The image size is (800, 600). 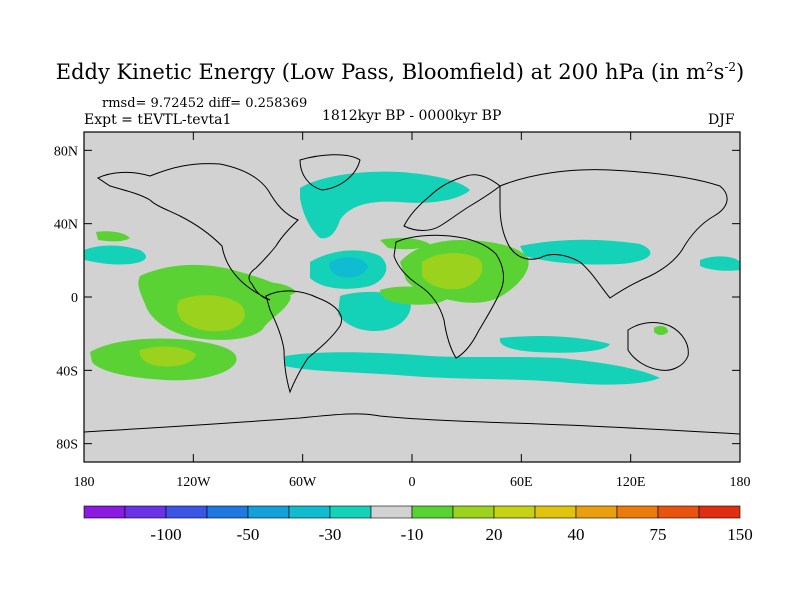 What do you see at coordinates (720, 263) in the screenshot?
I see `east-pacific-negative` at bounding box center [720, 263].